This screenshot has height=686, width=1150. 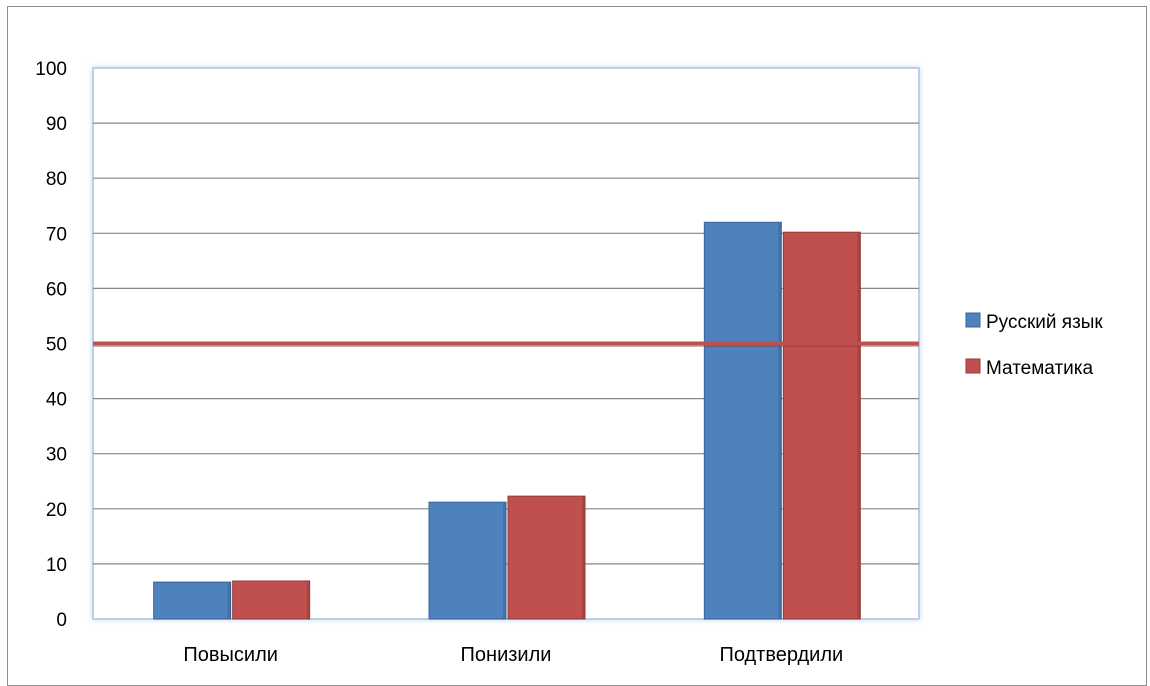 What do you see at coordinates (51, 69) in the screenshot?
I see `y-tick-label: 100` at bounding box center [51, 69].